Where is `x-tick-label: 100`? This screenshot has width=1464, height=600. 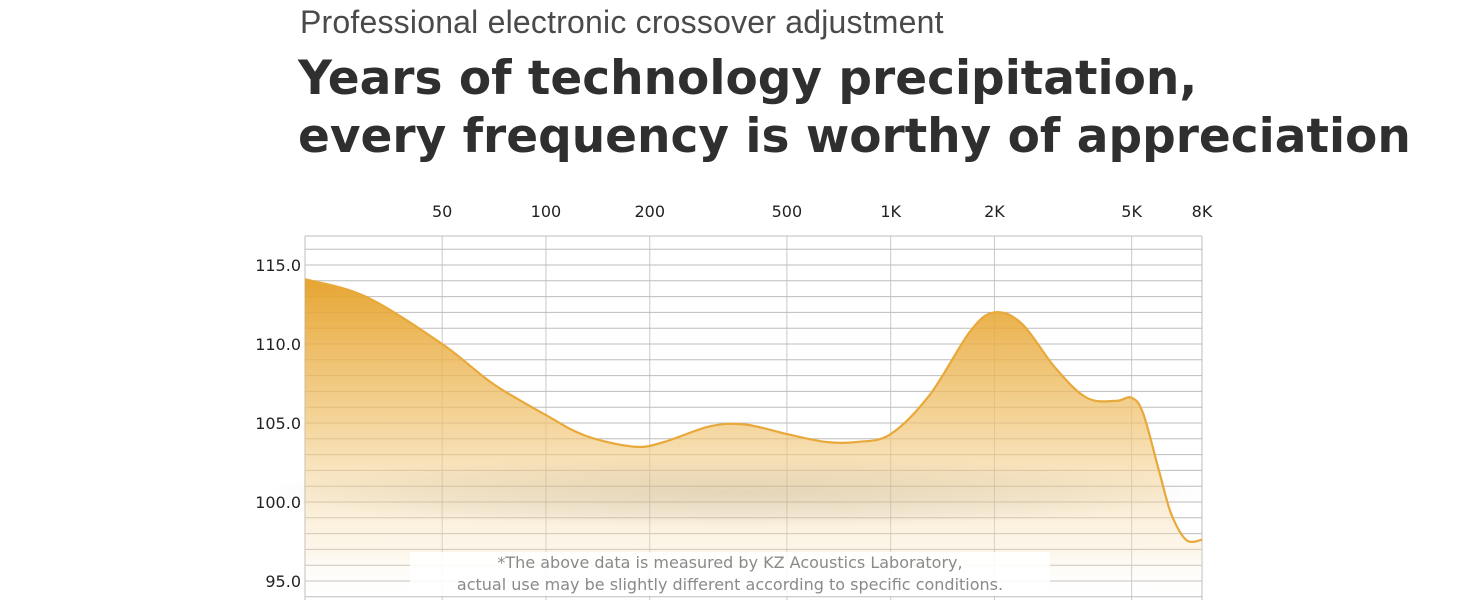
x-tick-label: 100 is located at coordinates (546, 211).